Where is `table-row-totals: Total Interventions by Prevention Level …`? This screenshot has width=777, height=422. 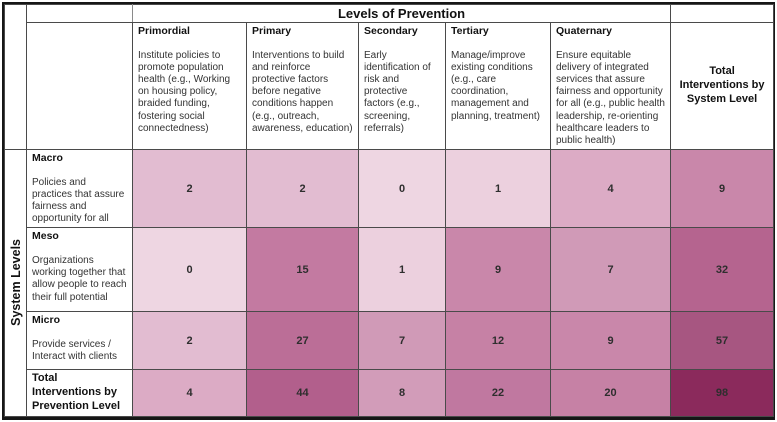
table-row-totals: Total Interventions by Prevention Level … is located at coordinates (390, 393).